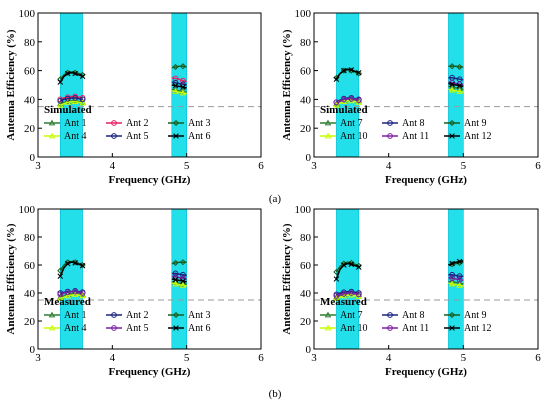  I want to click on legend-label: Ant 3, so click(199, 123).